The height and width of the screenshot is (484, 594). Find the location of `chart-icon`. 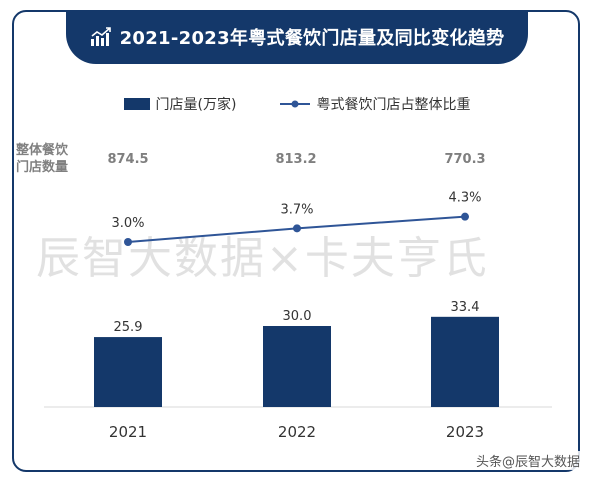

chart-icon is located at coordinates (100, 36).